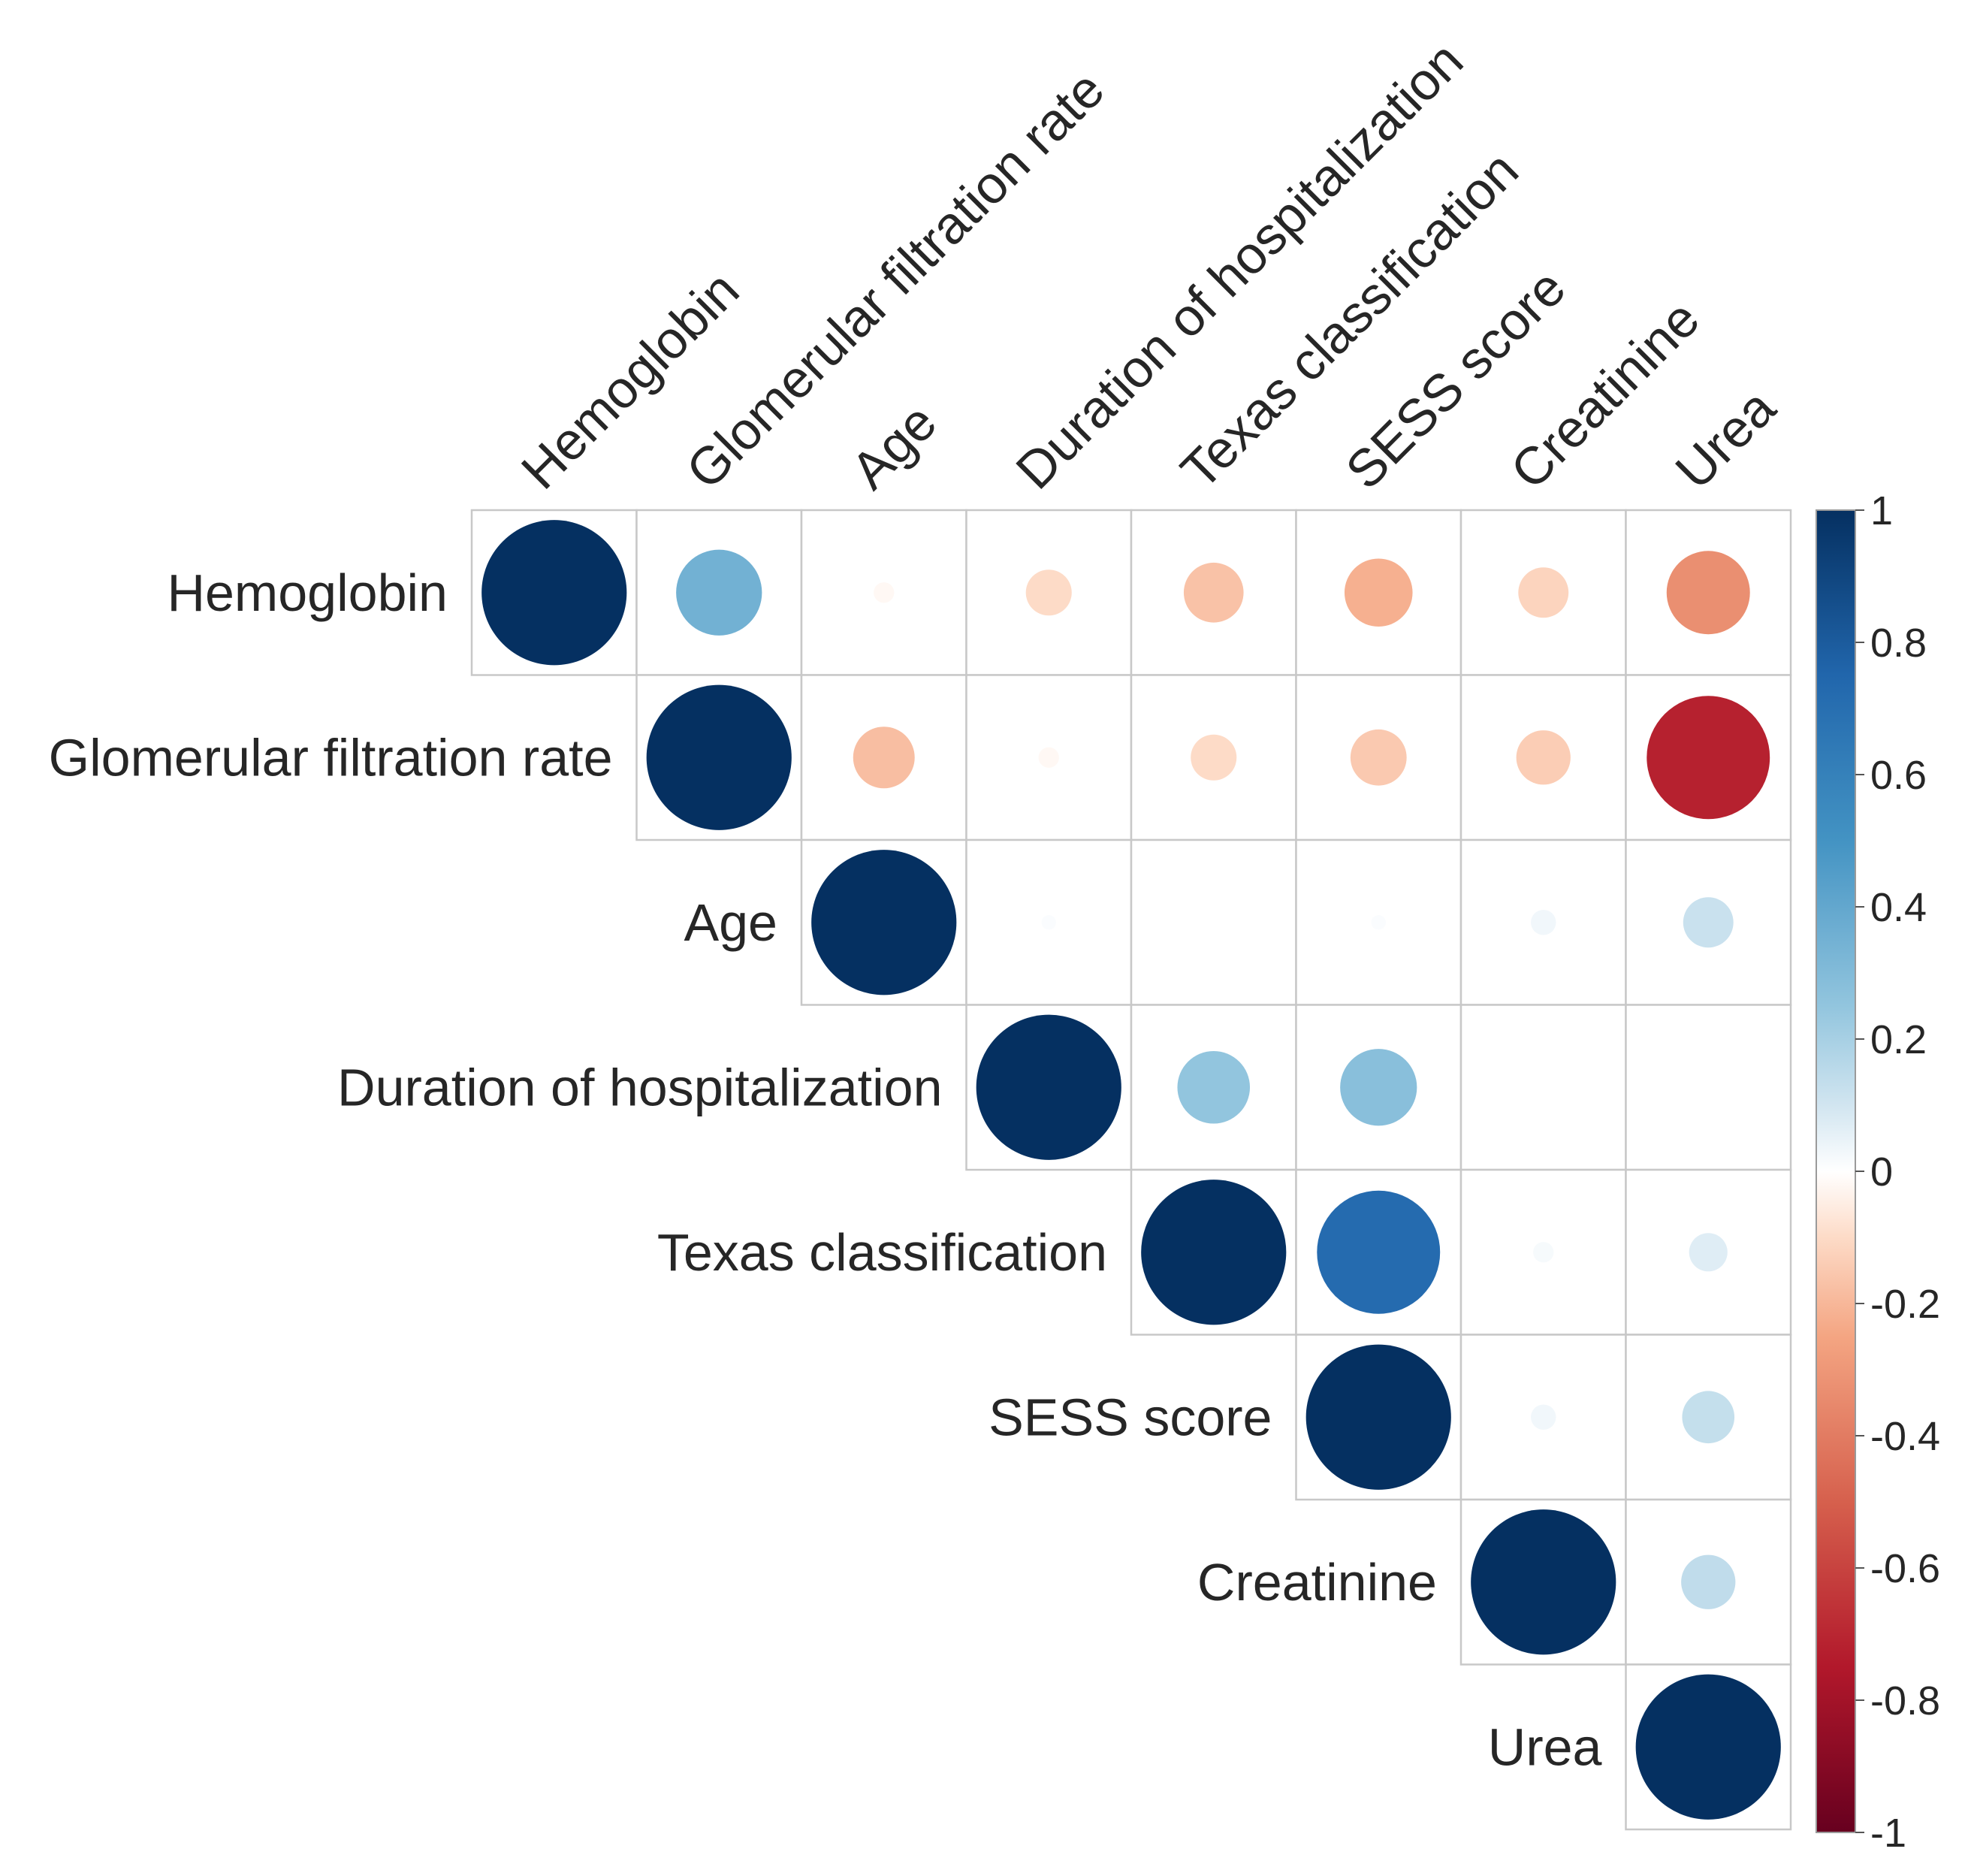 This screenshot has height=1876, width=1971. I want to click on row-label-urea: Urea, so click(1545, 1746).